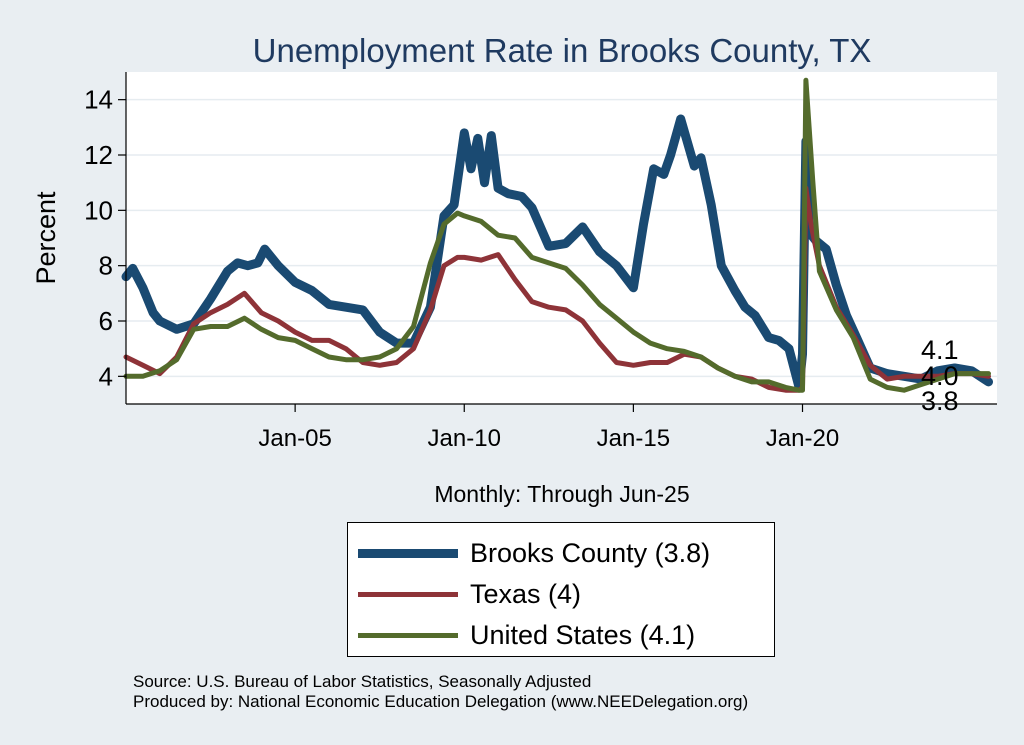  I want to click on end-label-0: 4.1, so click(940, 350).